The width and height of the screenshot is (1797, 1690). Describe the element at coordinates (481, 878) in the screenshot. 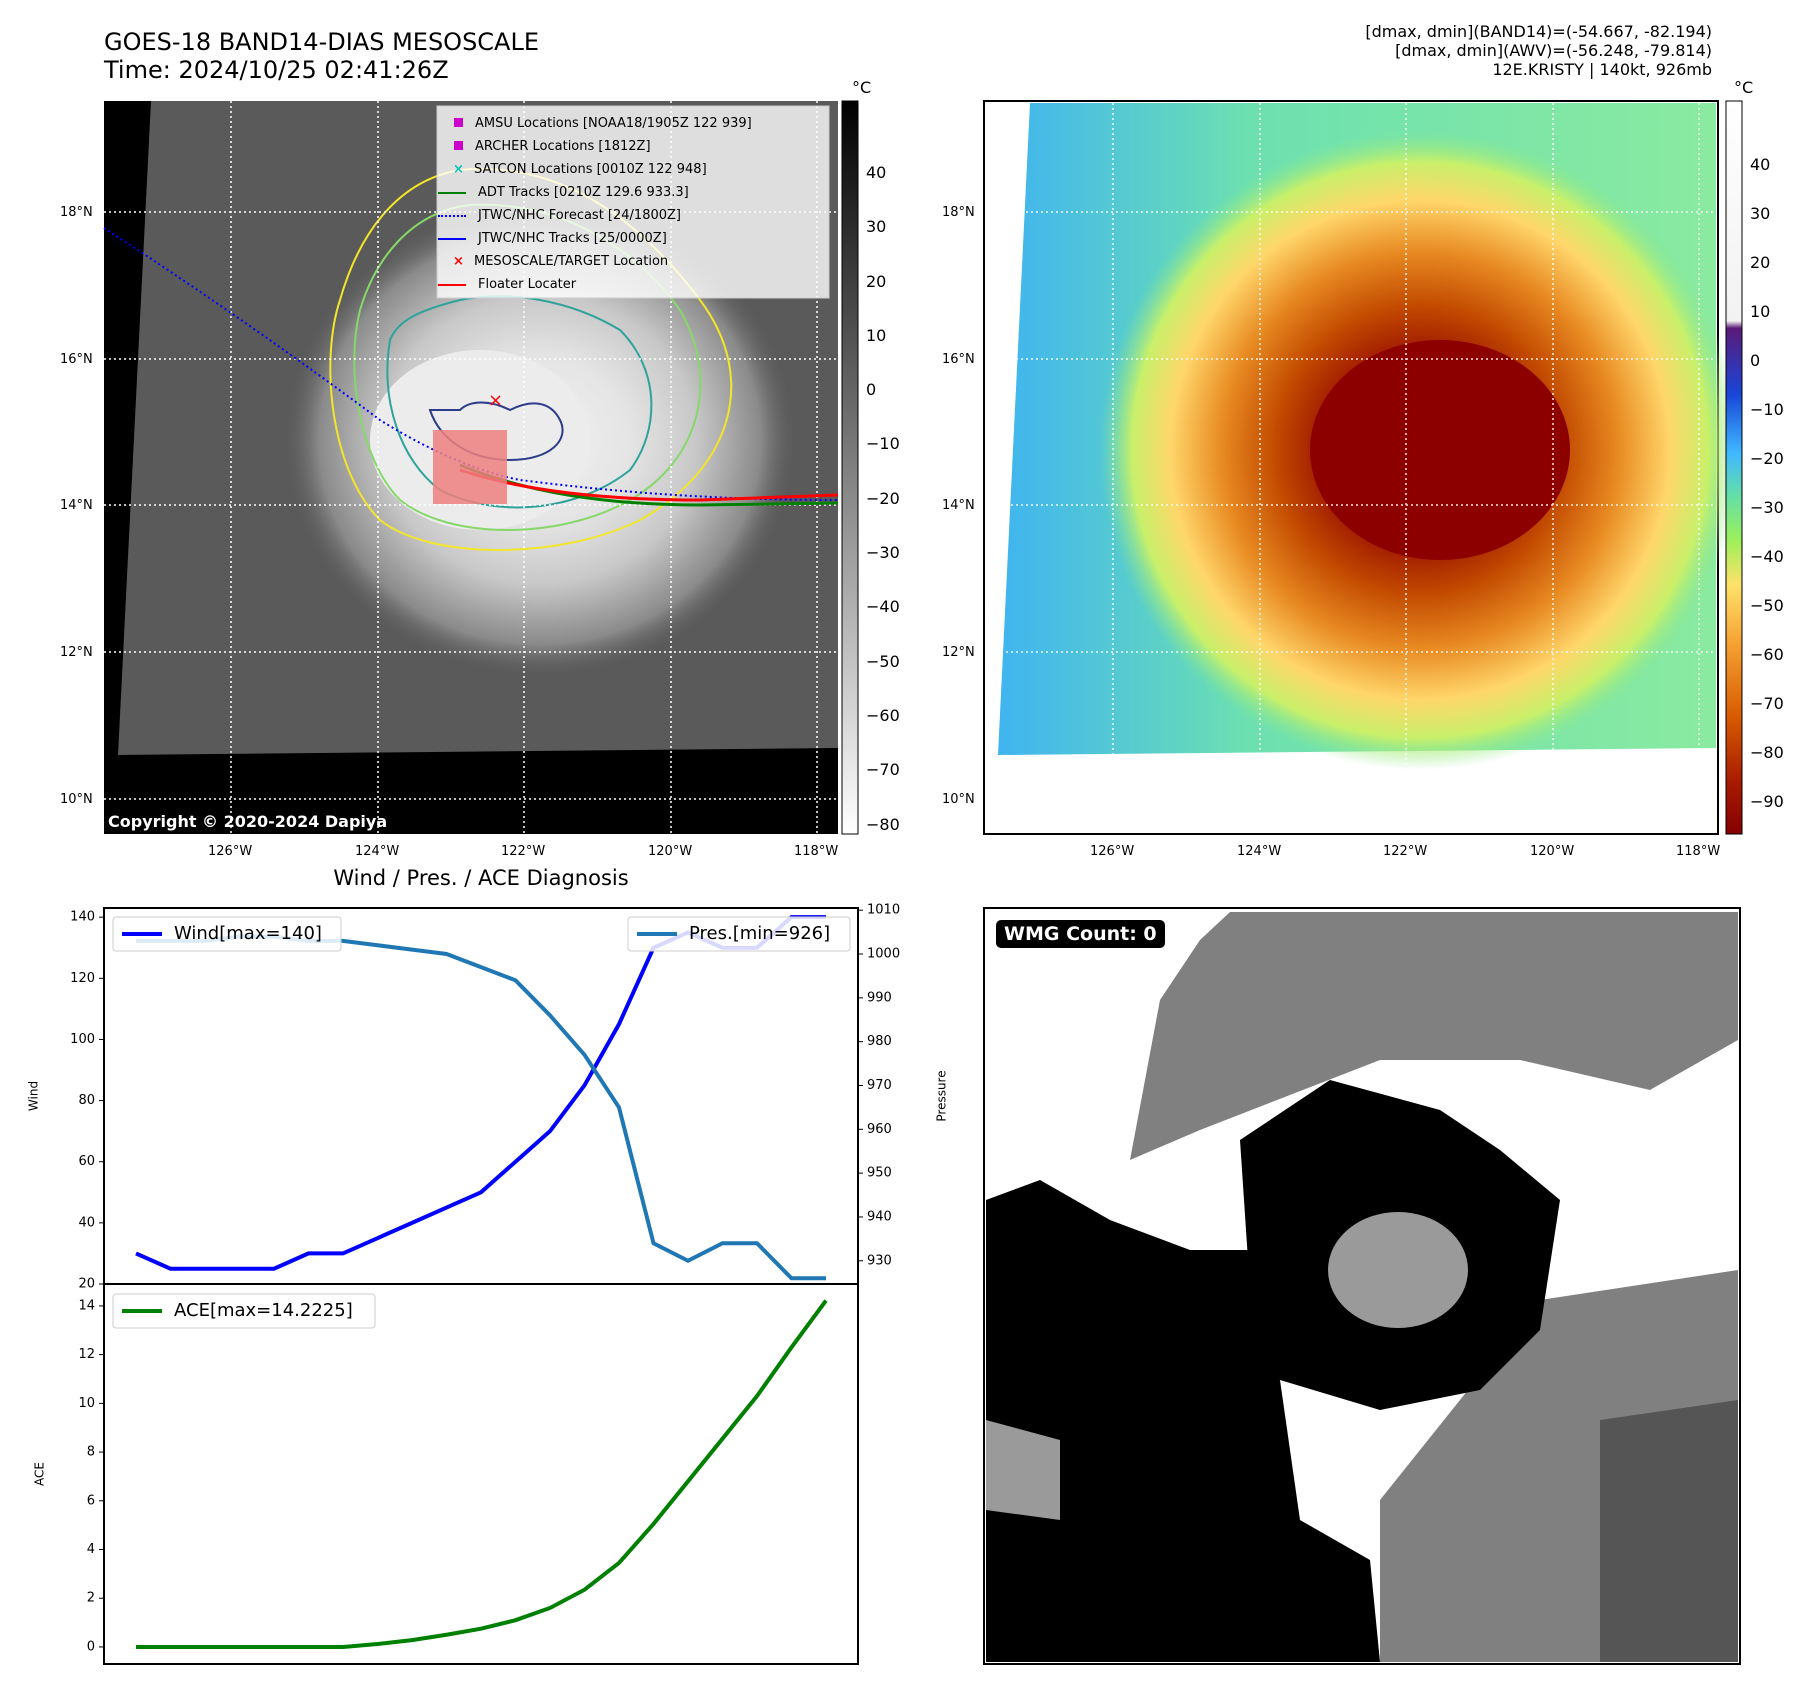

I see `diagnosis-title: Wind / Pres. / ACE Diagnosis` at that location.